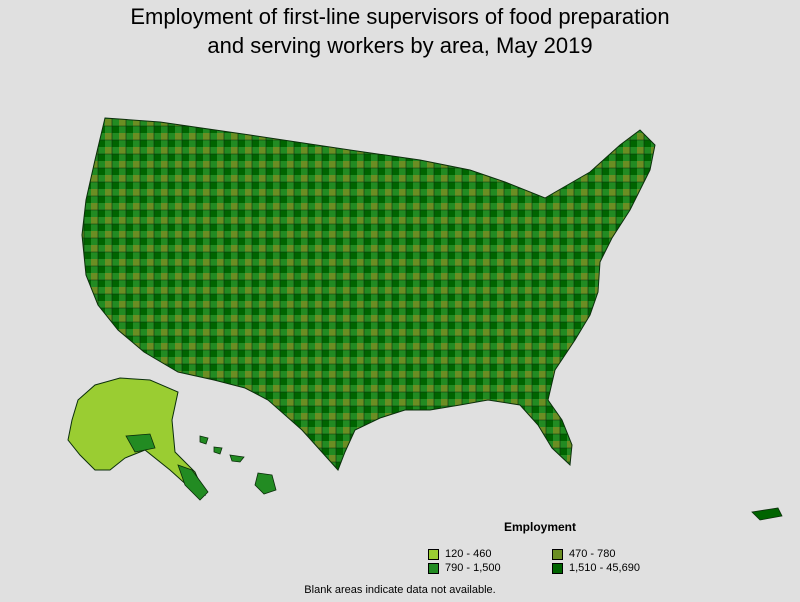 This screenshot has height=602, width=800. What do you see at coordinates (767, 514) in the screenshot?
I see `puerto-rico` at bounding box center [767, 514].